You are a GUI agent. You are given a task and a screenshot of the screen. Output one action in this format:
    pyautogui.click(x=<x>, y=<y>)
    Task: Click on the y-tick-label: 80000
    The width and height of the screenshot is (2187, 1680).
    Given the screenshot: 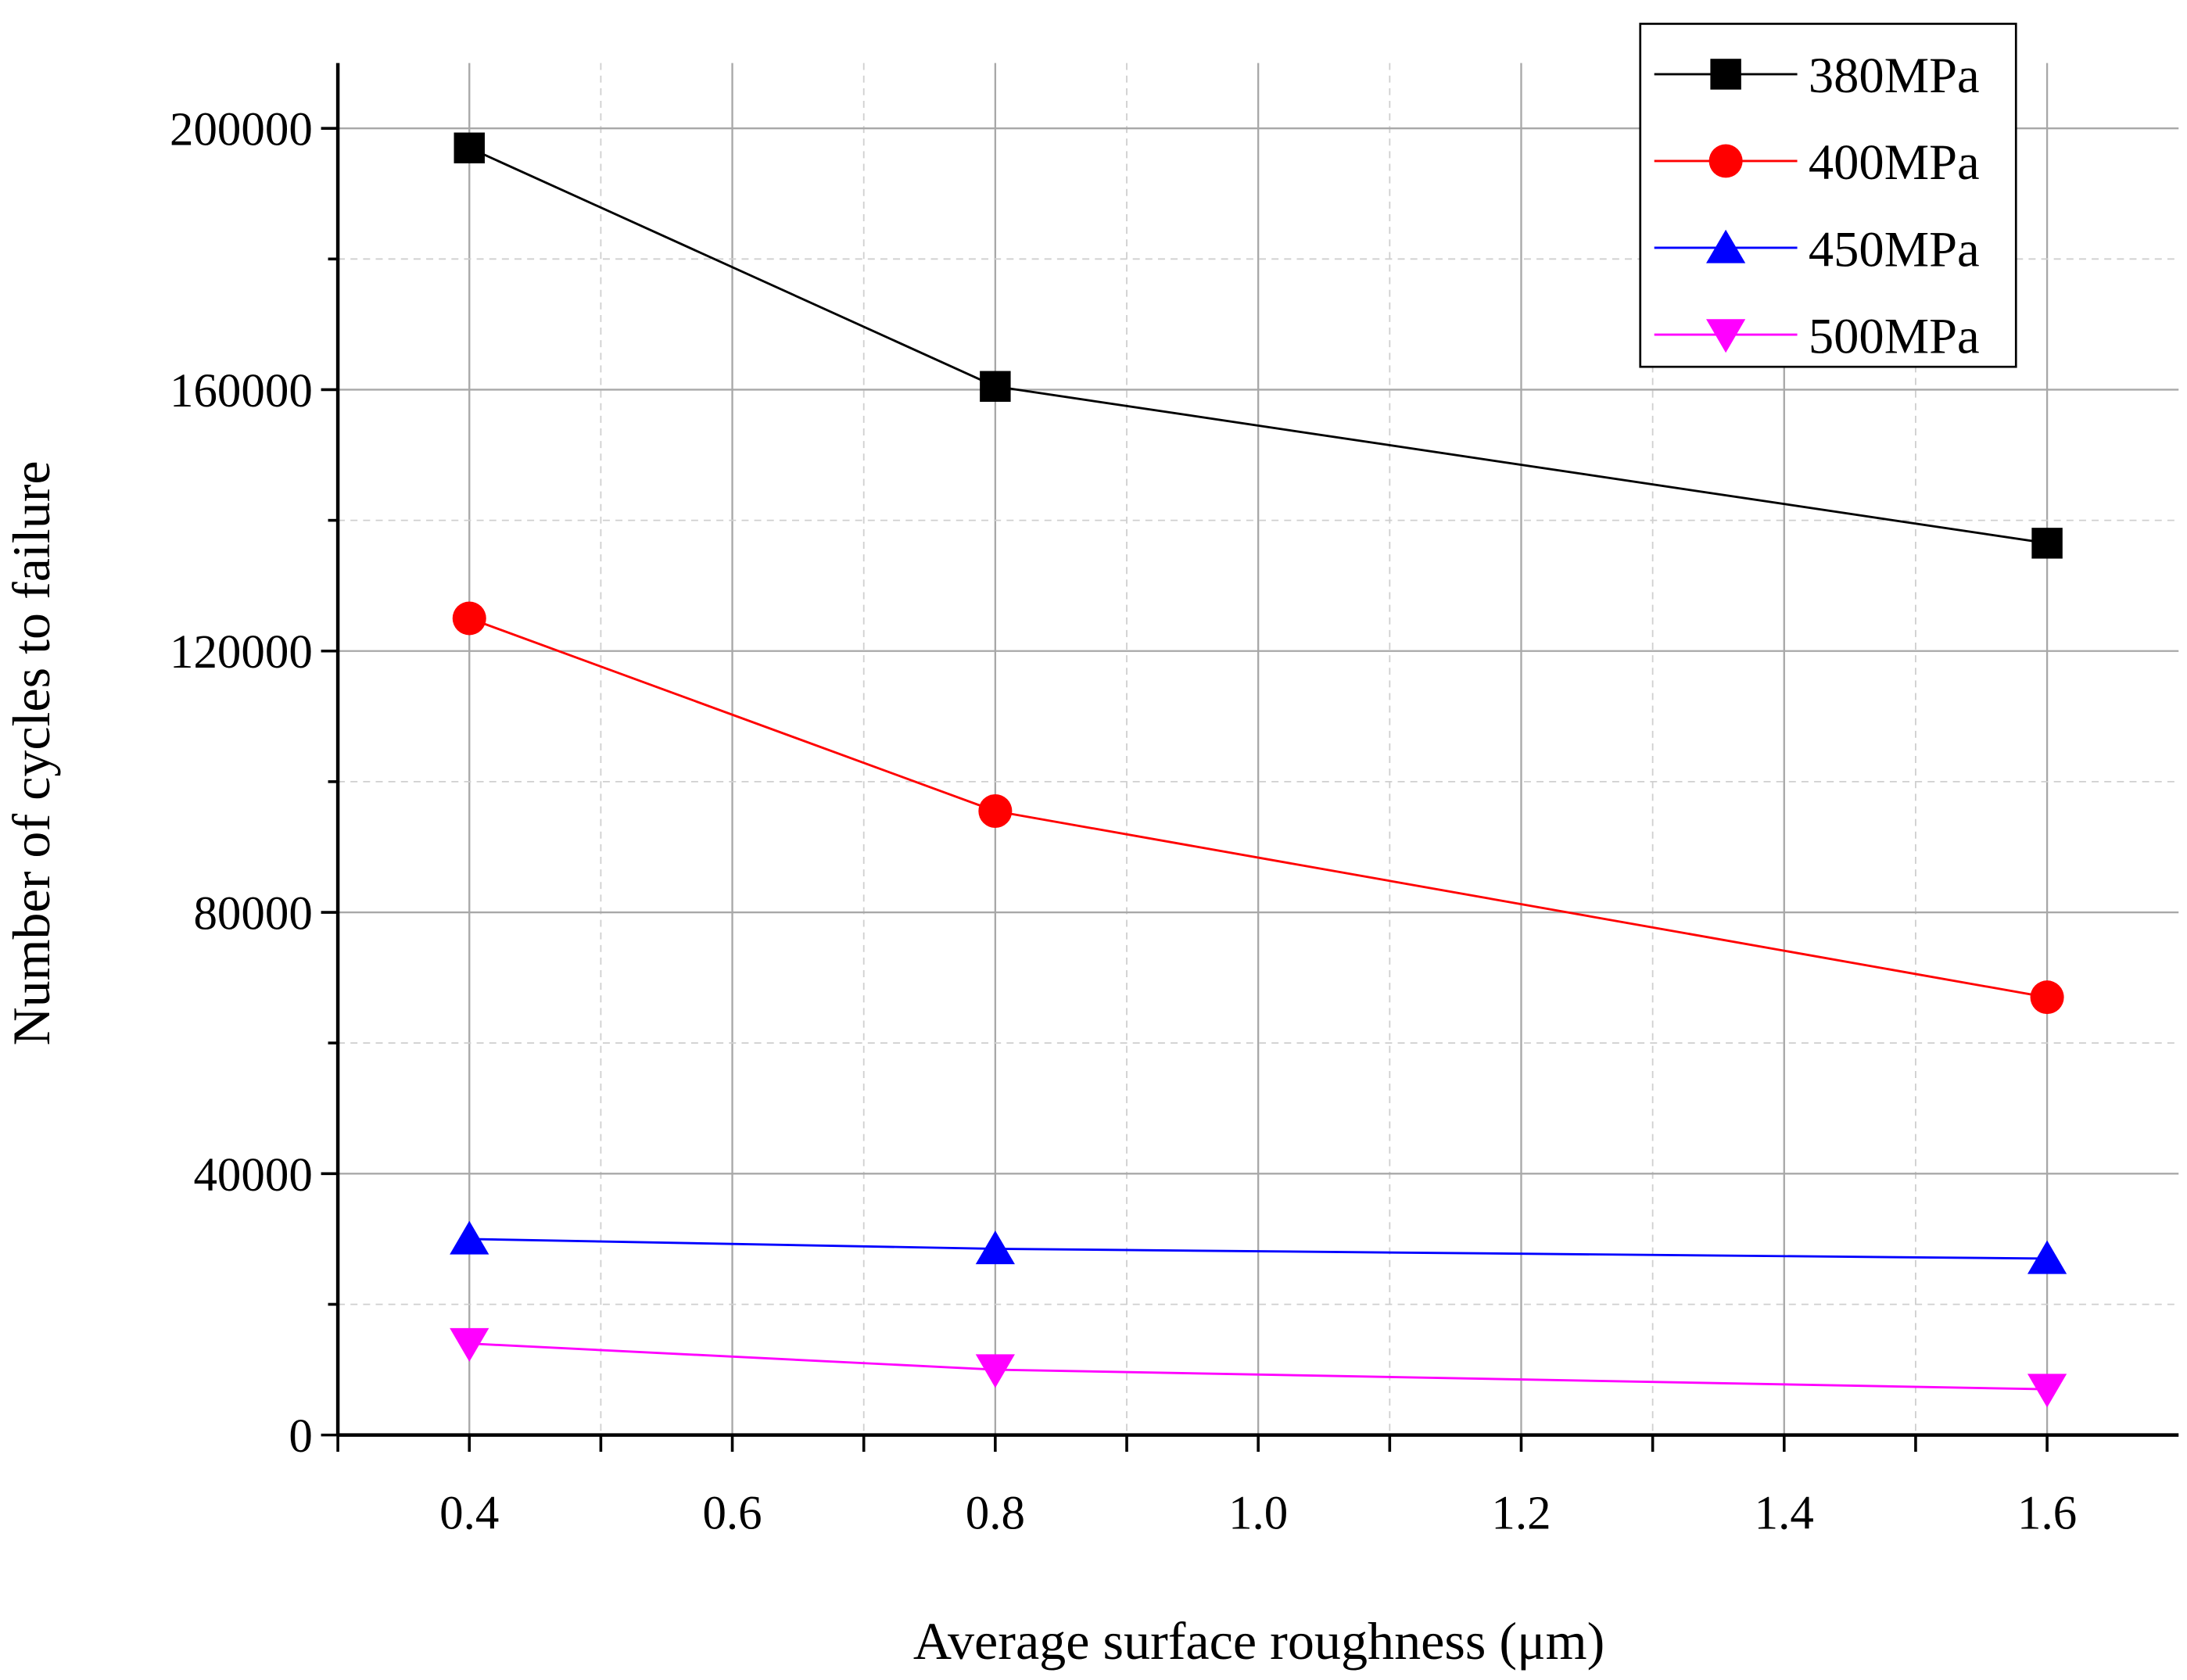 What is the action you would take?
    pyautogui.click(x=253, y=914)
    